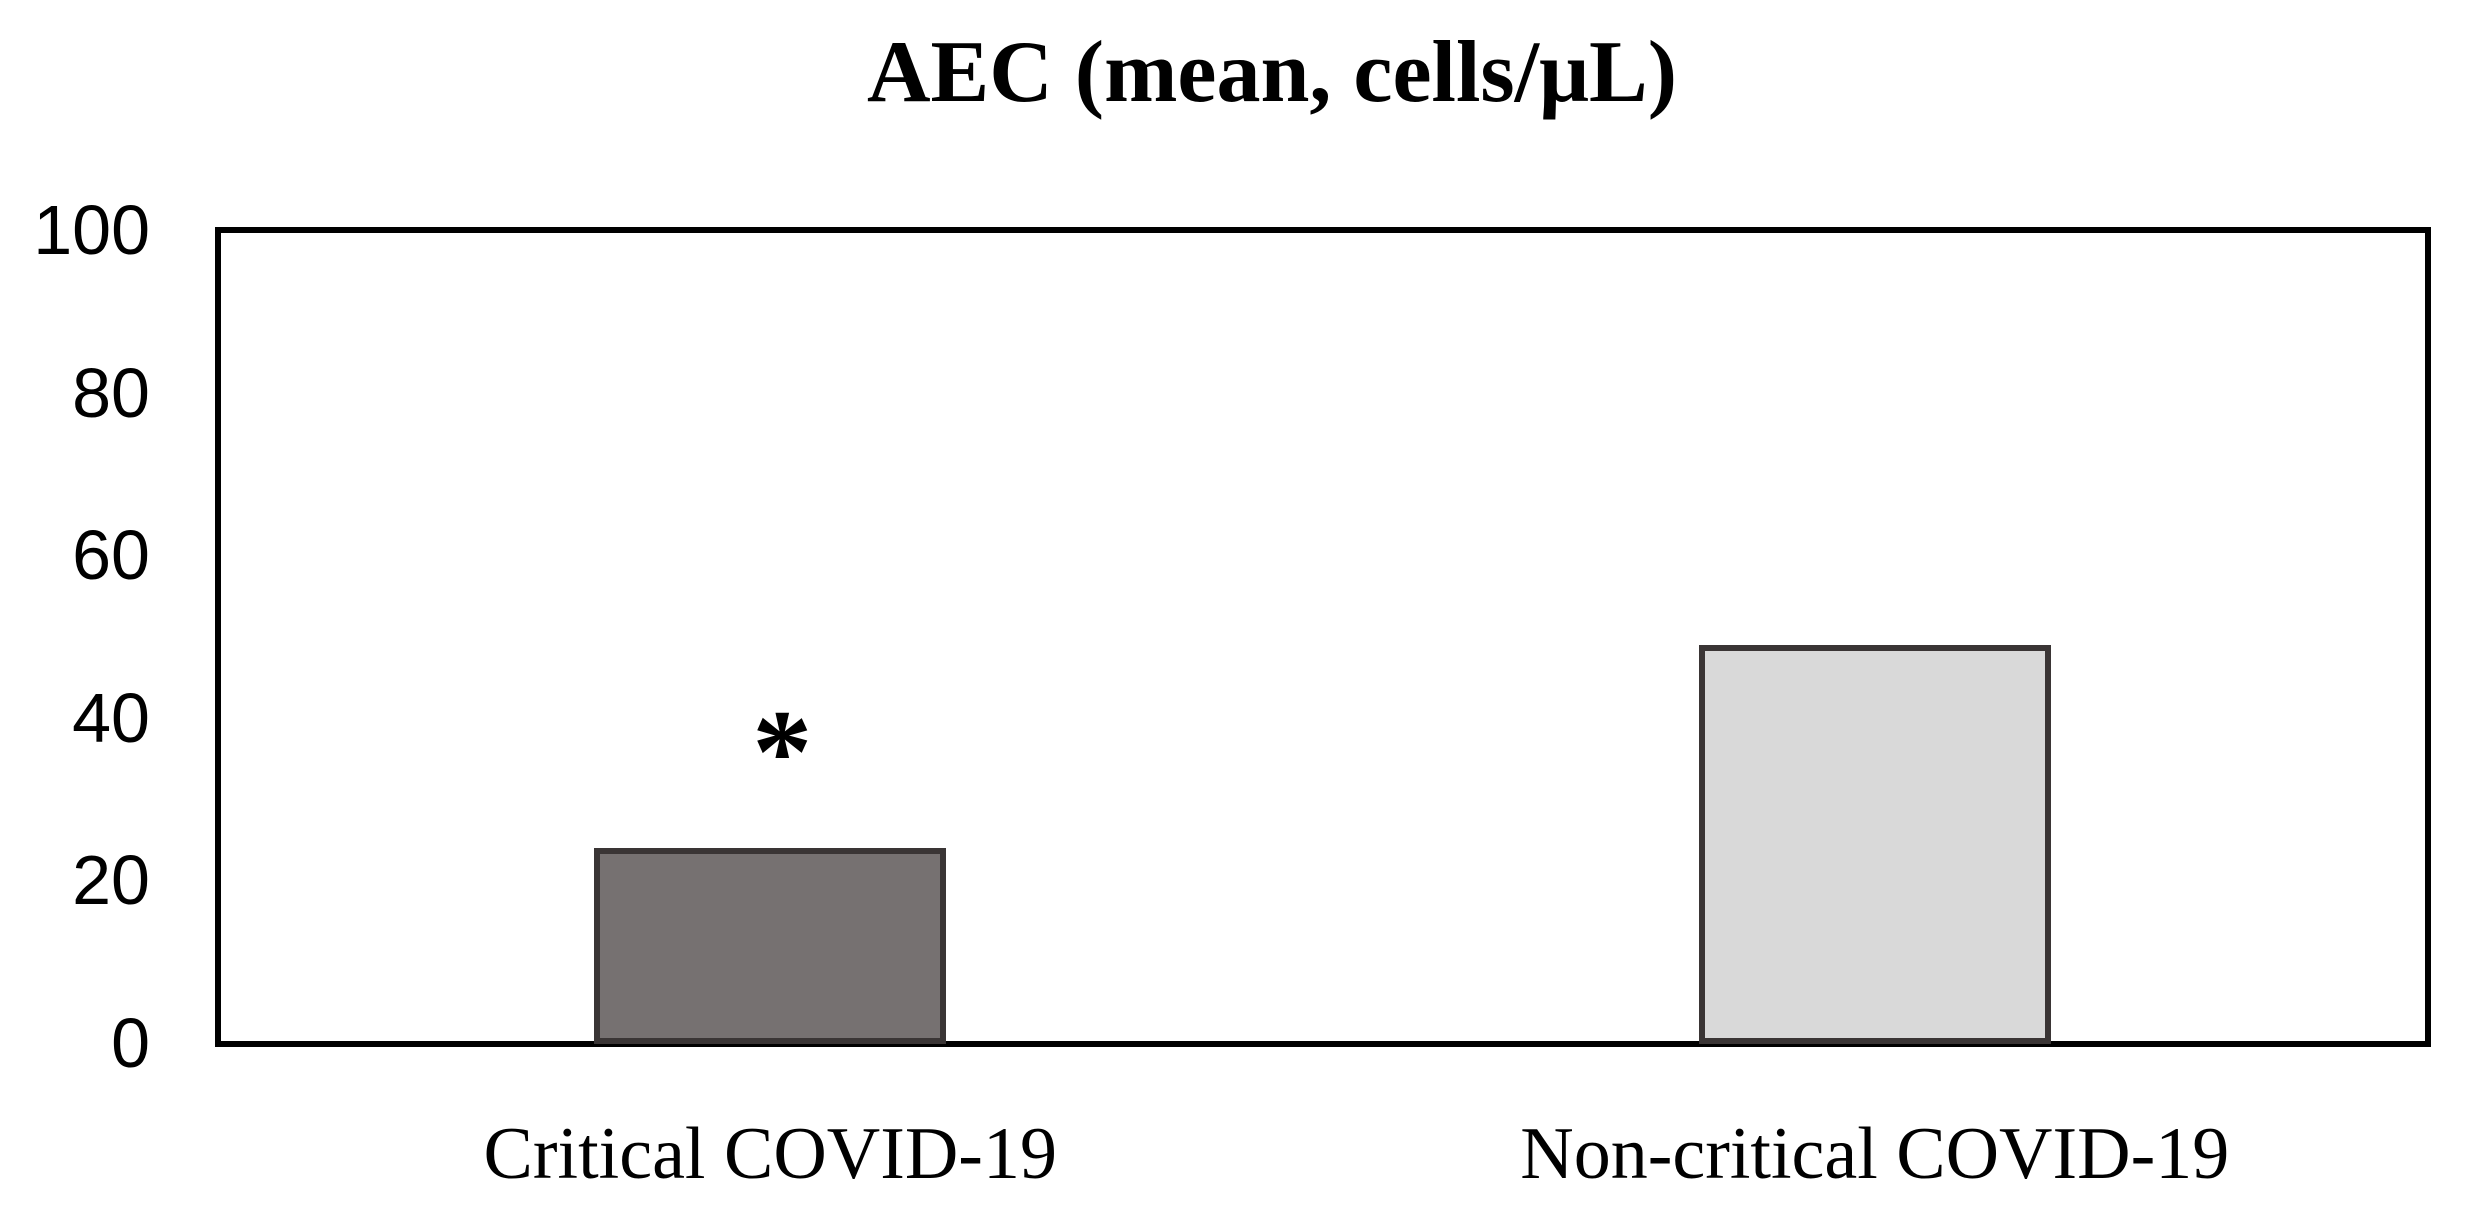 Image resolution: width=2491 pixels, height=1211 pixels. What do you see at coordinates (111, 880) in the screenshot?
I see `y-tick-label-20: 20` at bounding box center [111, 880].